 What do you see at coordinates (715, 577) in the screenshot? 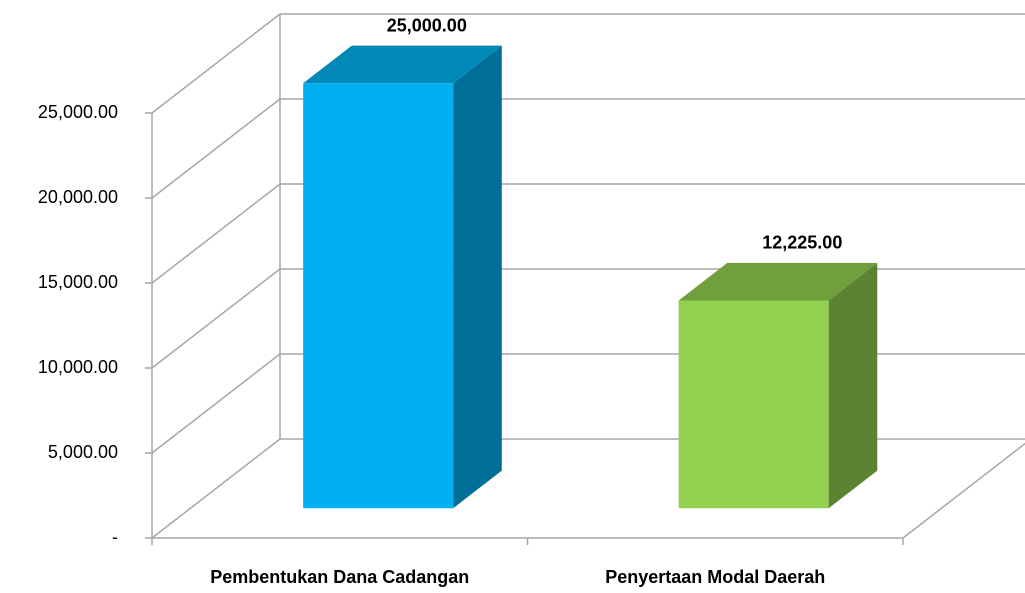
I see `x-tick-label: Penyertaan Modal Daerah` at bounding box center [715, 577].